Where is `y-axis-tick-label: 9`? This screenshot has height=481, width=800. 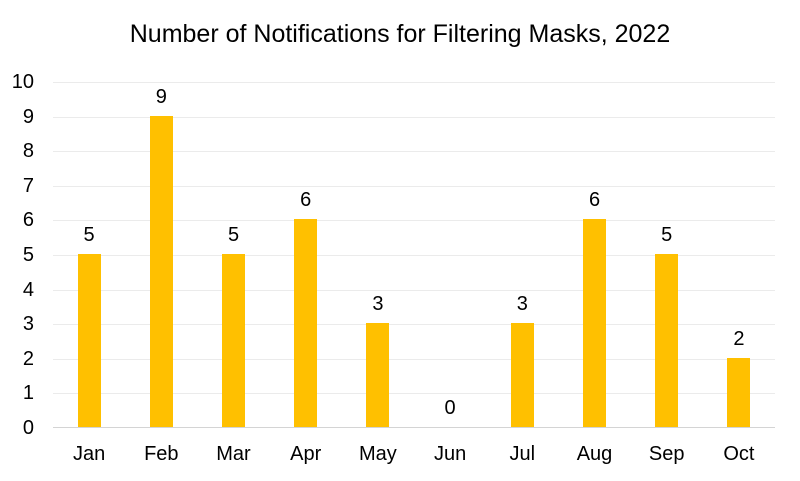 y-axis-tick-label: 9 is located at coordinates (28, 116).